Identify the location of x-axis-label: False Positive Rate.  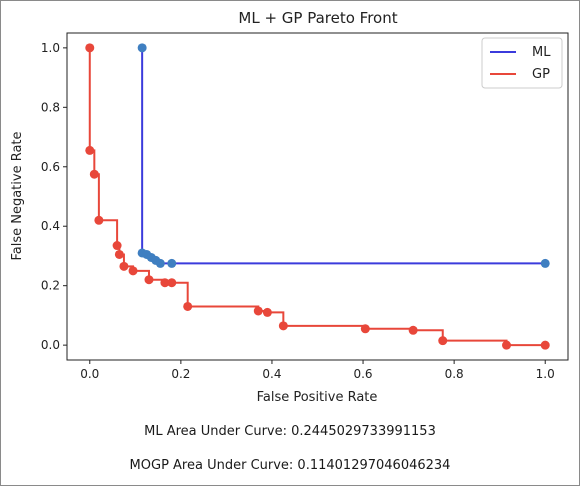
(317, 397).